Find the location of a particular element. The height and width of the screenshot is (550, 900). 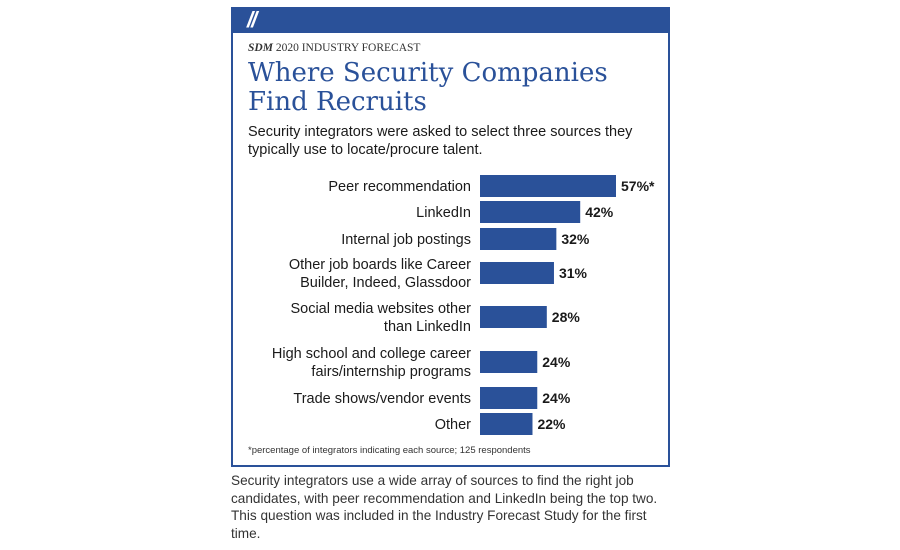

data-label-3: 31% is located at coordinates (573, 273).